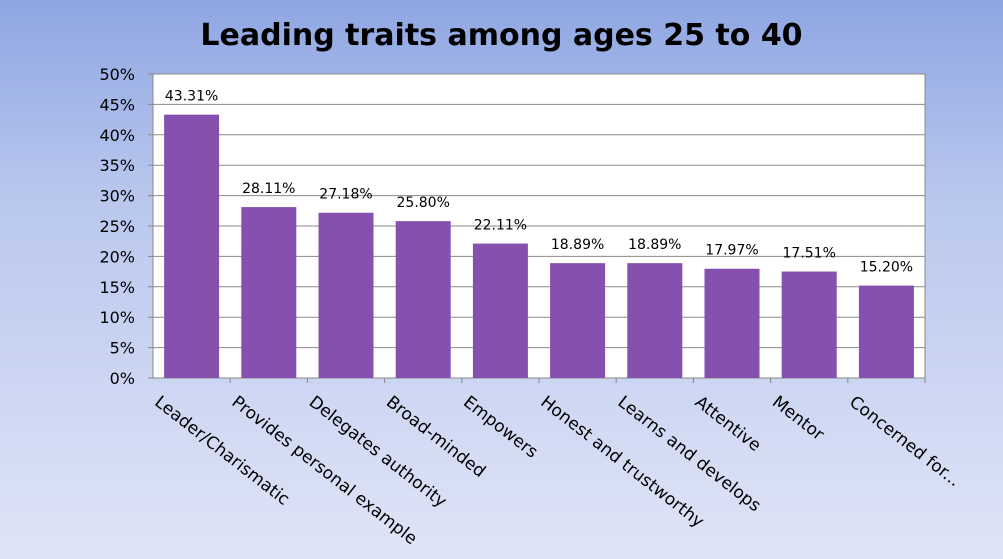 The height and width of the screenshot is (559, 1003). Describe the element at coordinates (117, 317) in the screenshot. I see `y-tick-label: 10%` at that location.